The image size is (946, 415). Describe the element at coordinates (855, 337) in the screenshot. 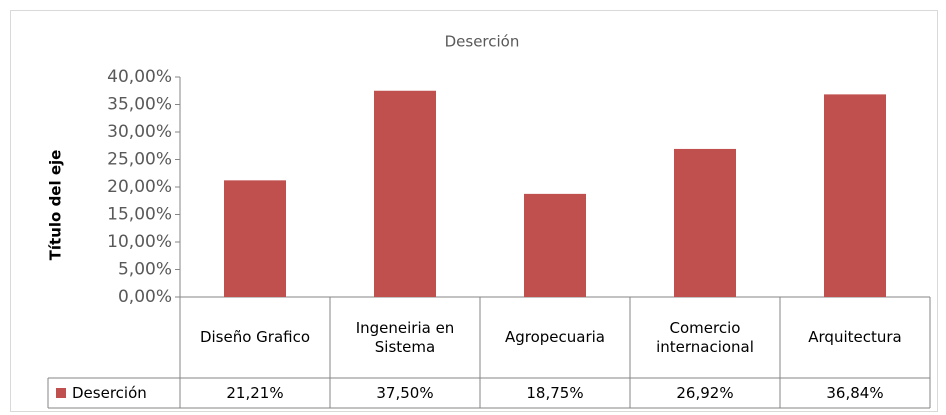

I see `x-tick-label: Arquitectura` at that location.